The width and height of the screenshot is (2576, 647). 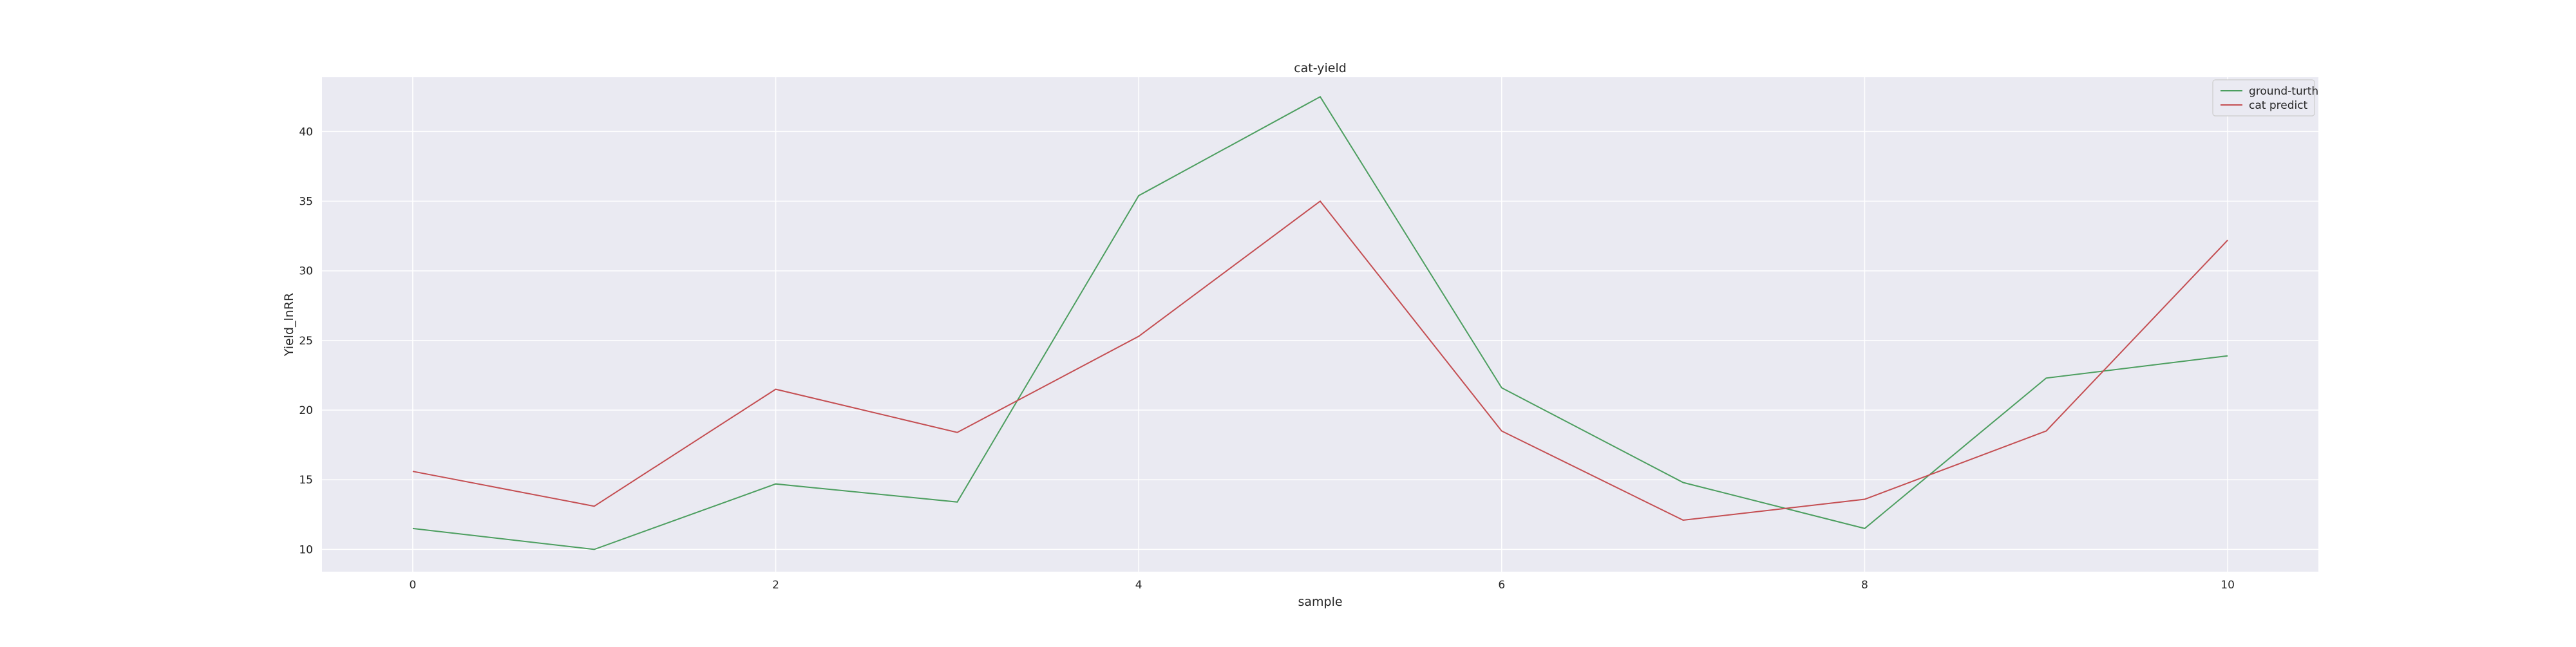 I want to click on y-tick-label: 25, so click(x=306, y=341).